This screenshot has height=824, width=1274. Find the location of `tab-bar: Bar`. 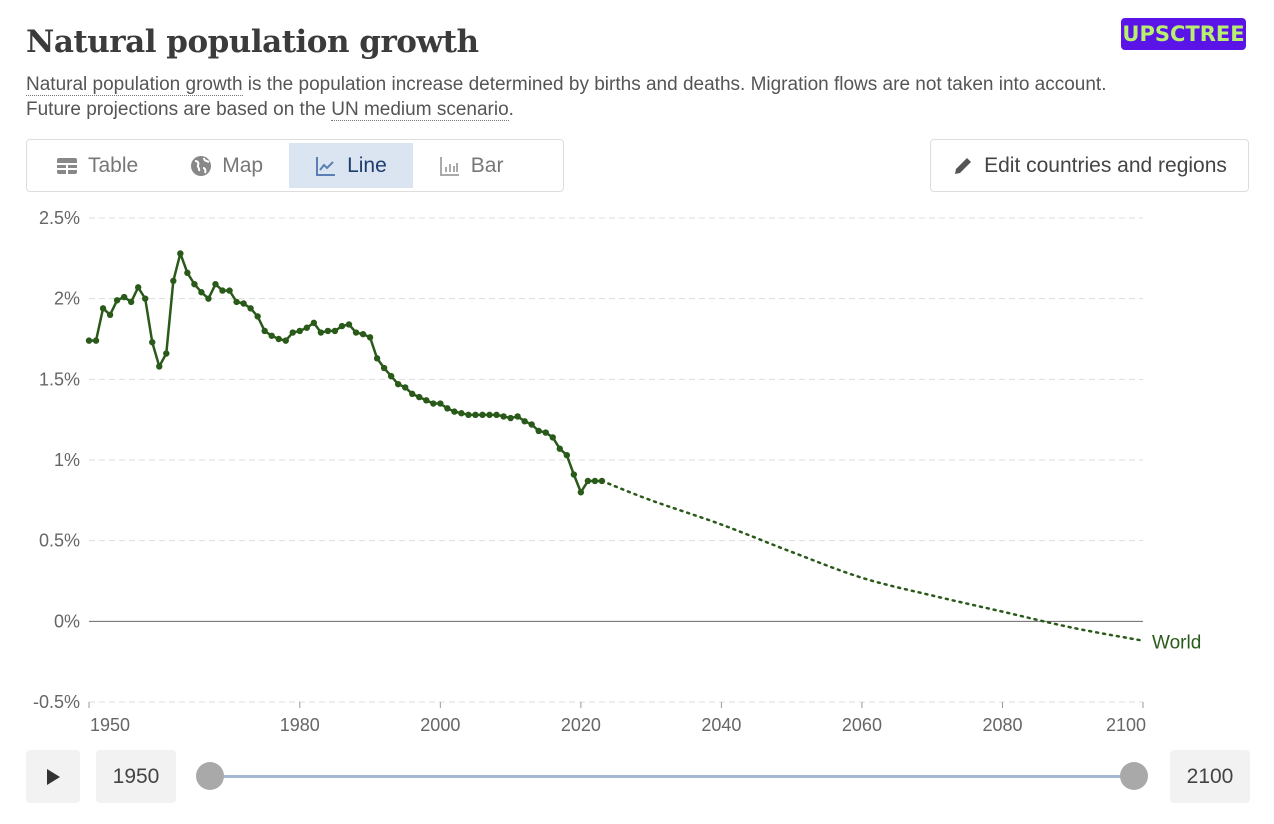

tab-bar: Bar is located at coordinates (471, 165).